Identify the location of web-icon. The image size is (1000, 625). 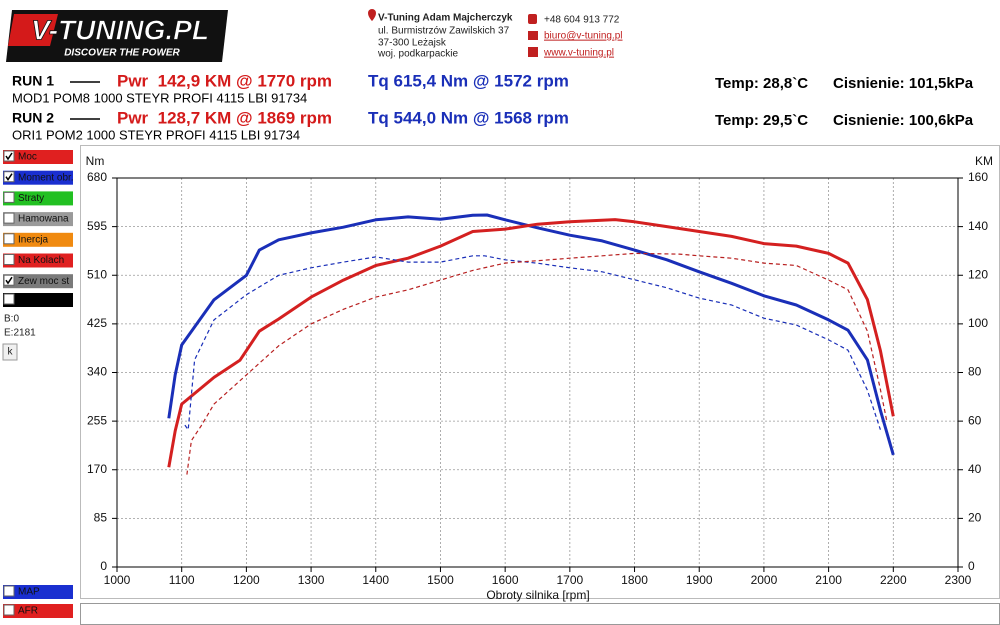
(533, 52).